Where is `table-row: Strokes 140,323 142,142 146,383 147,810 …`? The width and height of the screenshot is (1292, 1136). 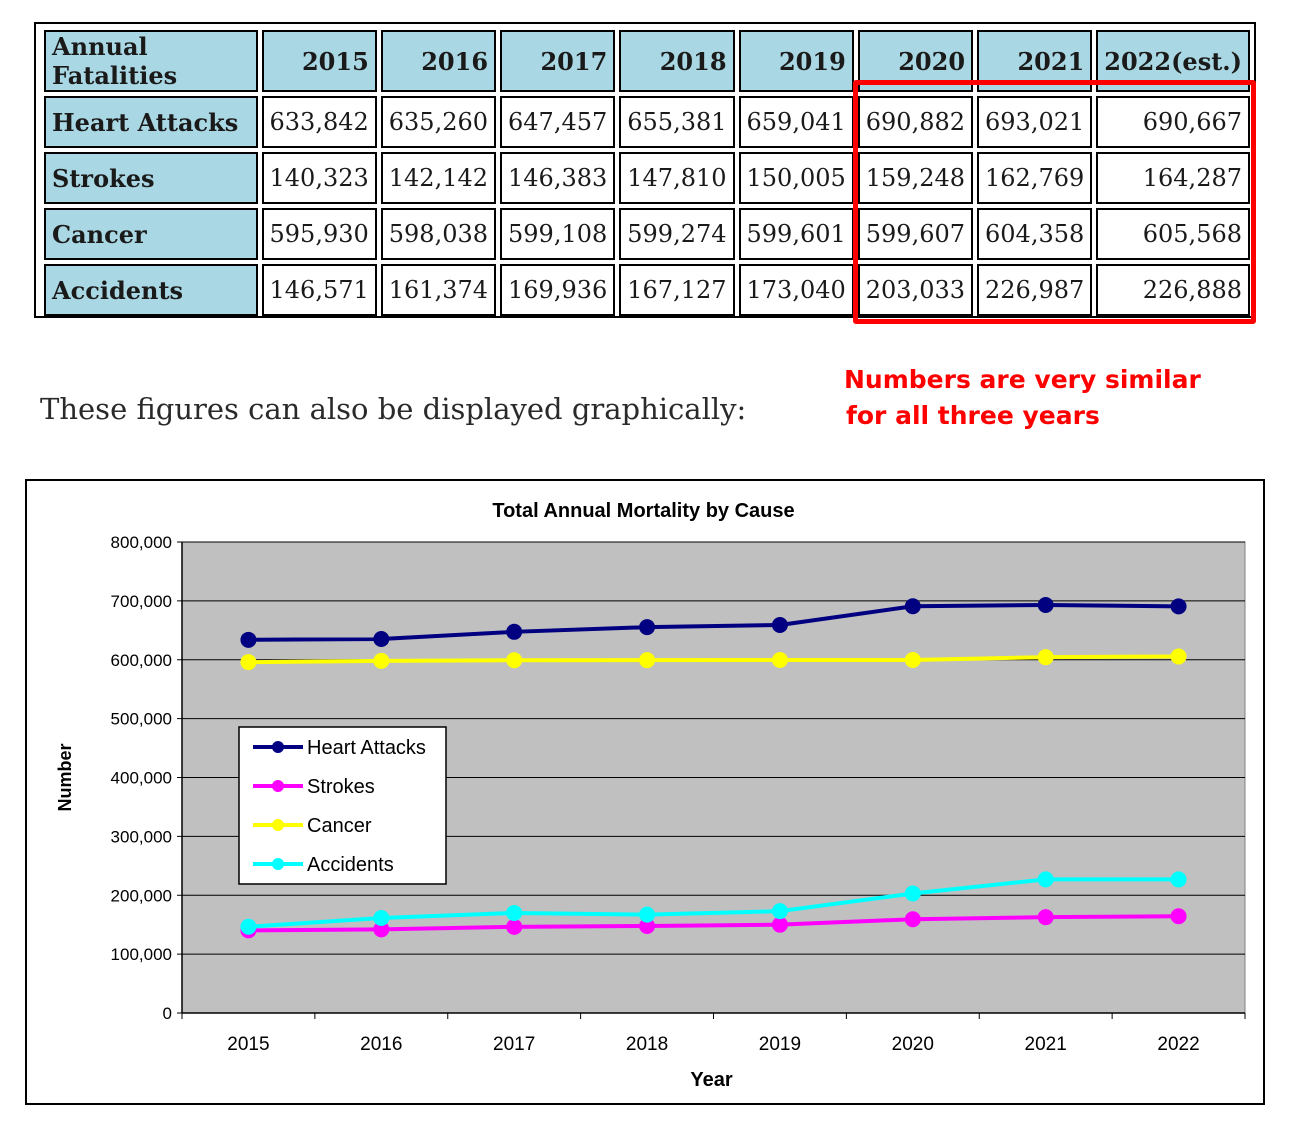
table-row: Strokes 140,323 142,142 146,383 147,810 … is located at coordinates (647, 178).